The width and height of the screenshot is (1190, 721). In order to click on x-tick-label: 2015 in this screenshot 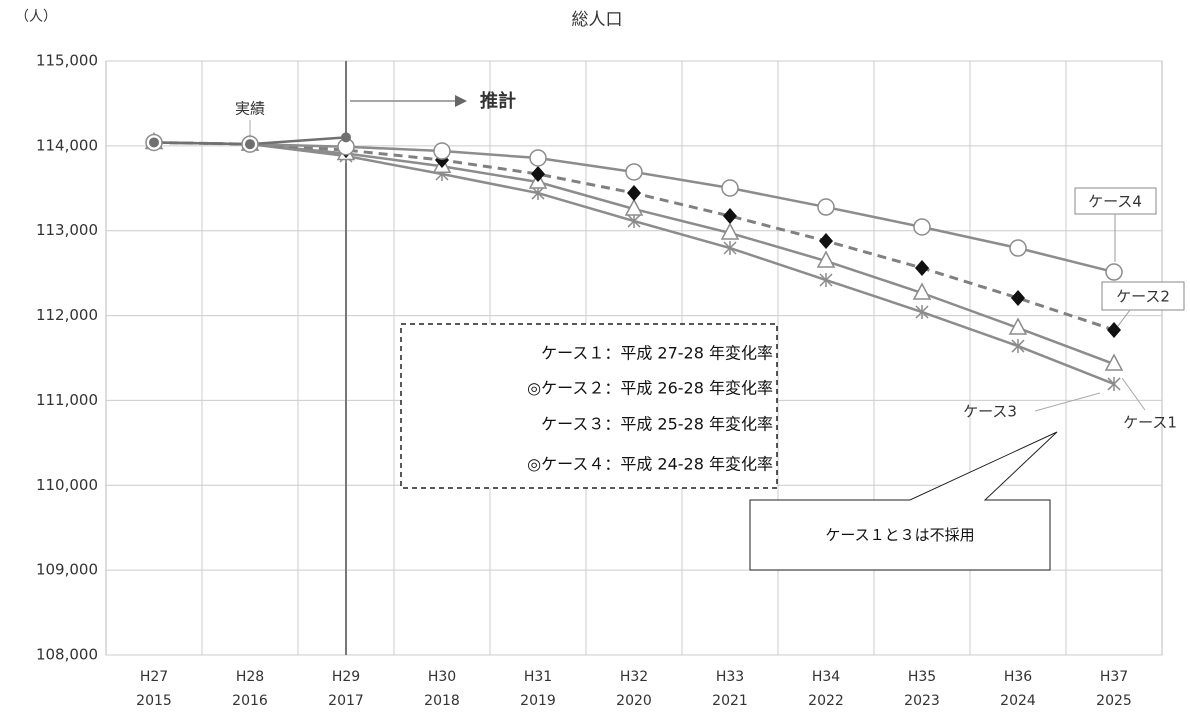, I will do `click(154, 701)`.